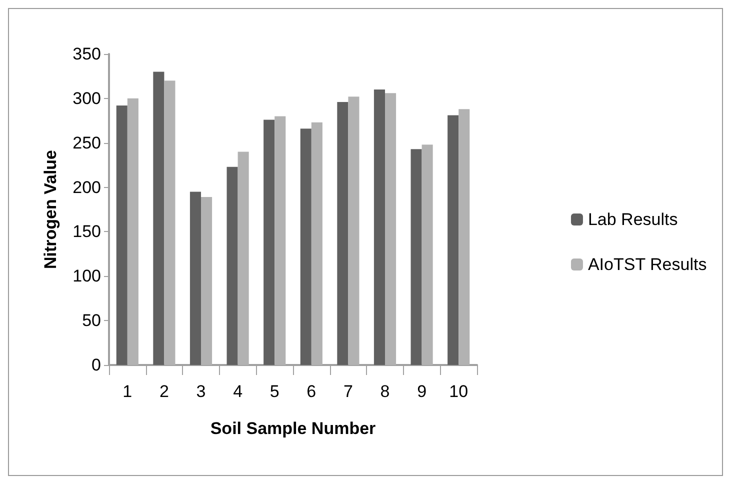  What do you see at coordinates (127, 391) in the screenshot?
I see `x-tick-label: 1` at bounding box center [127, 391].